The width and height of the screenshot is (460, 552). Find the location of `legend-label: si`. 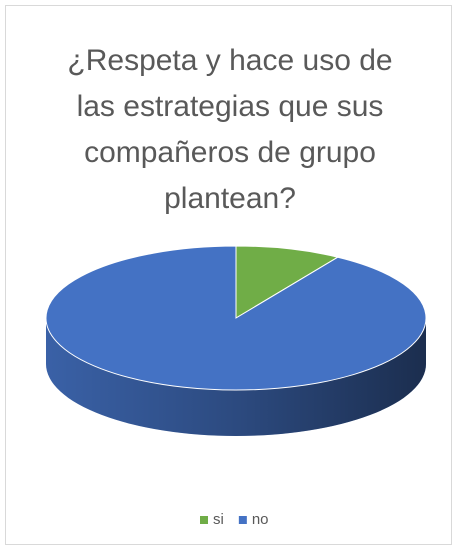

legend-label: si is located at coordinates (218, 519).